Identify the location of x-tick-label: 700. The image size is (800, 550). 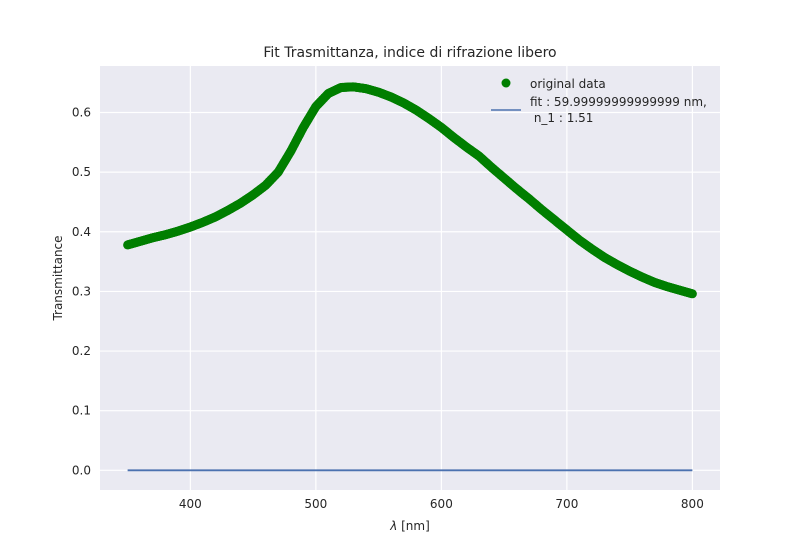
(566, 504).